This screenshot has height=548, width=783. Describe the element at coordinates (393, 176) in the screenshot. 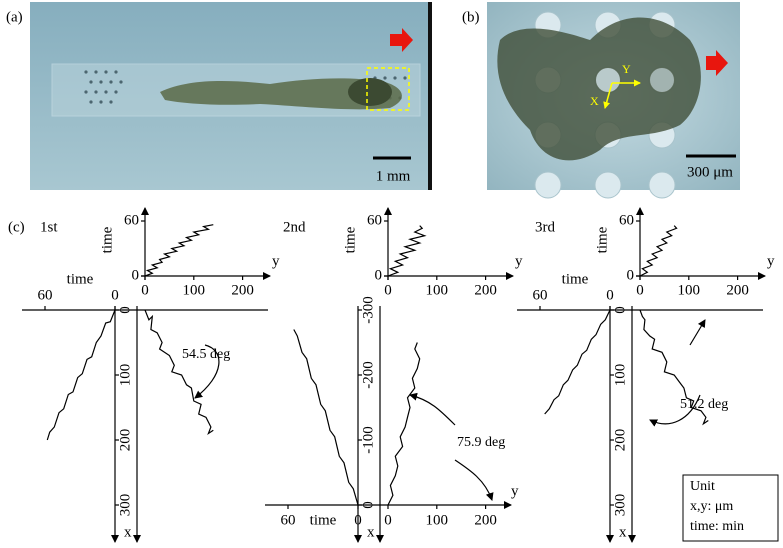

I see `scale-bar-label: 1 mm` at that location.